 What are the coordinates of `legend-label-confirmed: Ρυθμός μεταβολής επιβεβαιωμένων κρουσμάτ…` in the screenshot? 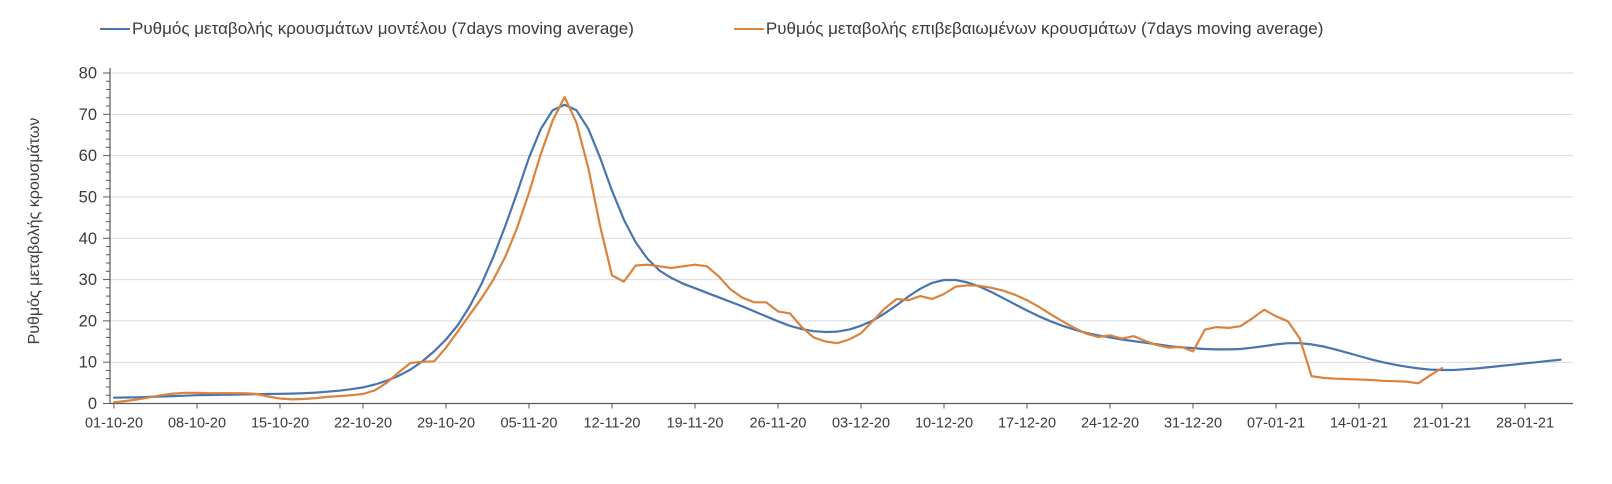 It's located at (1044, 28).